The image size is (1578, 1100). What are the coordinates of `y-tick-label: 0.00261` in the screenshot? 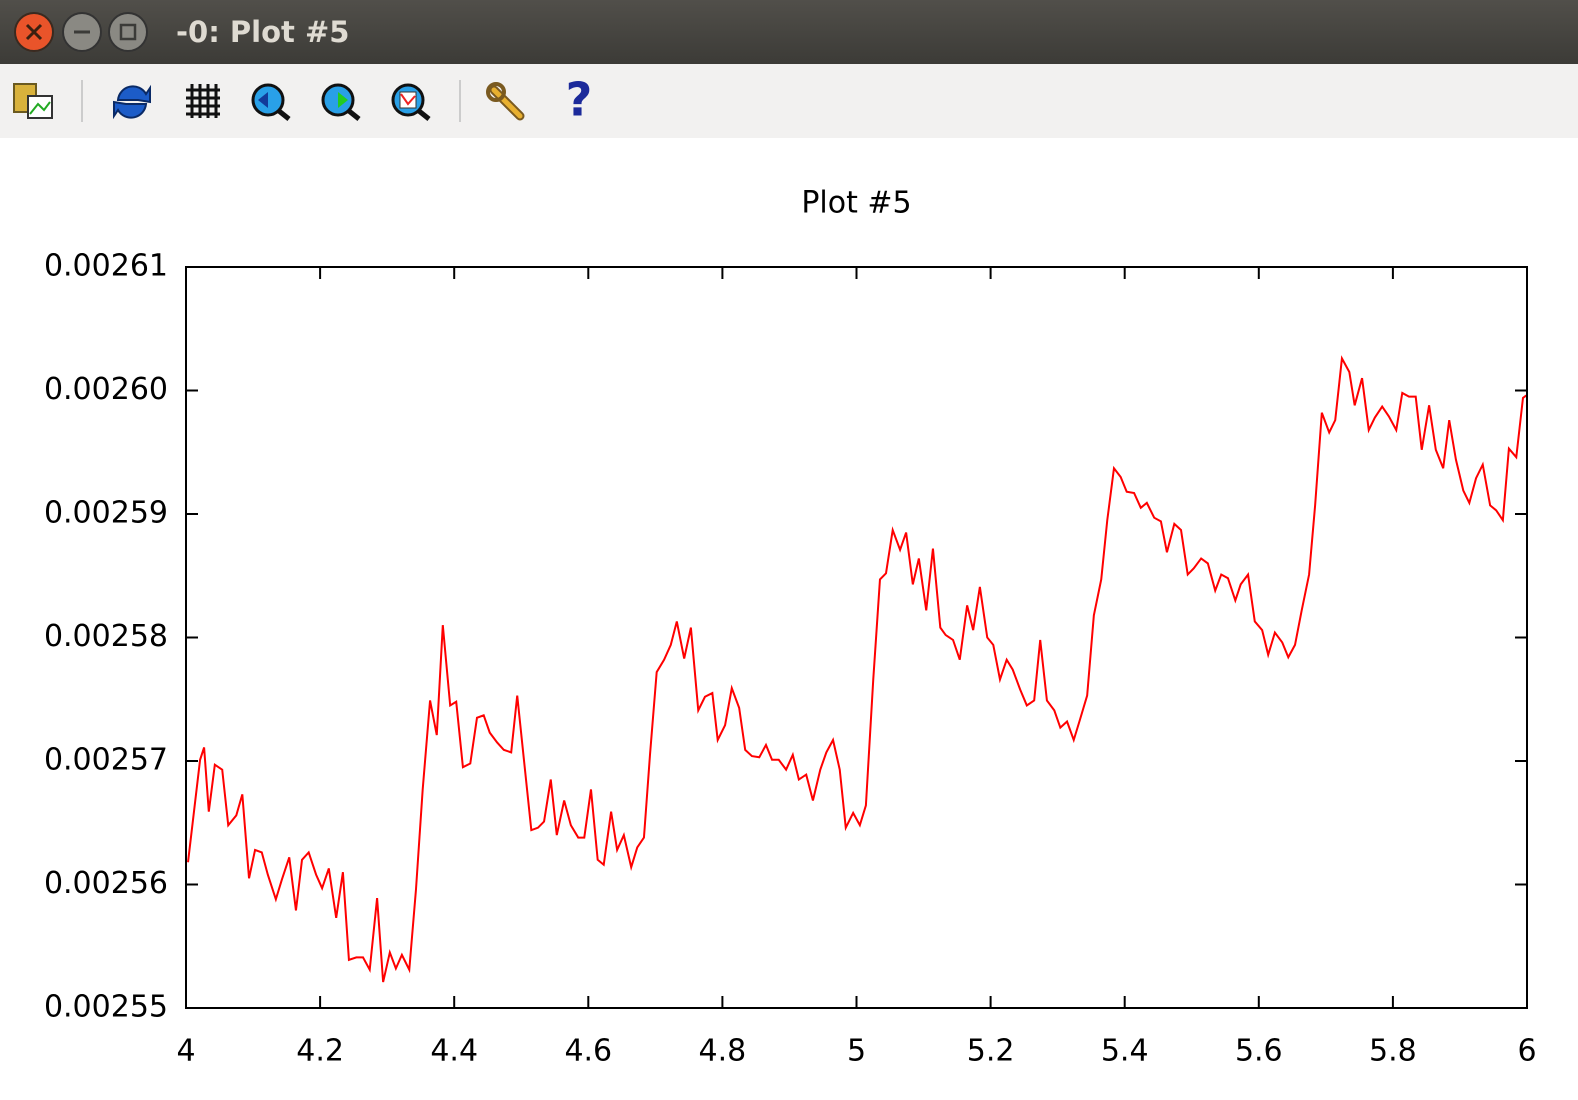 It's located at (106, 266).